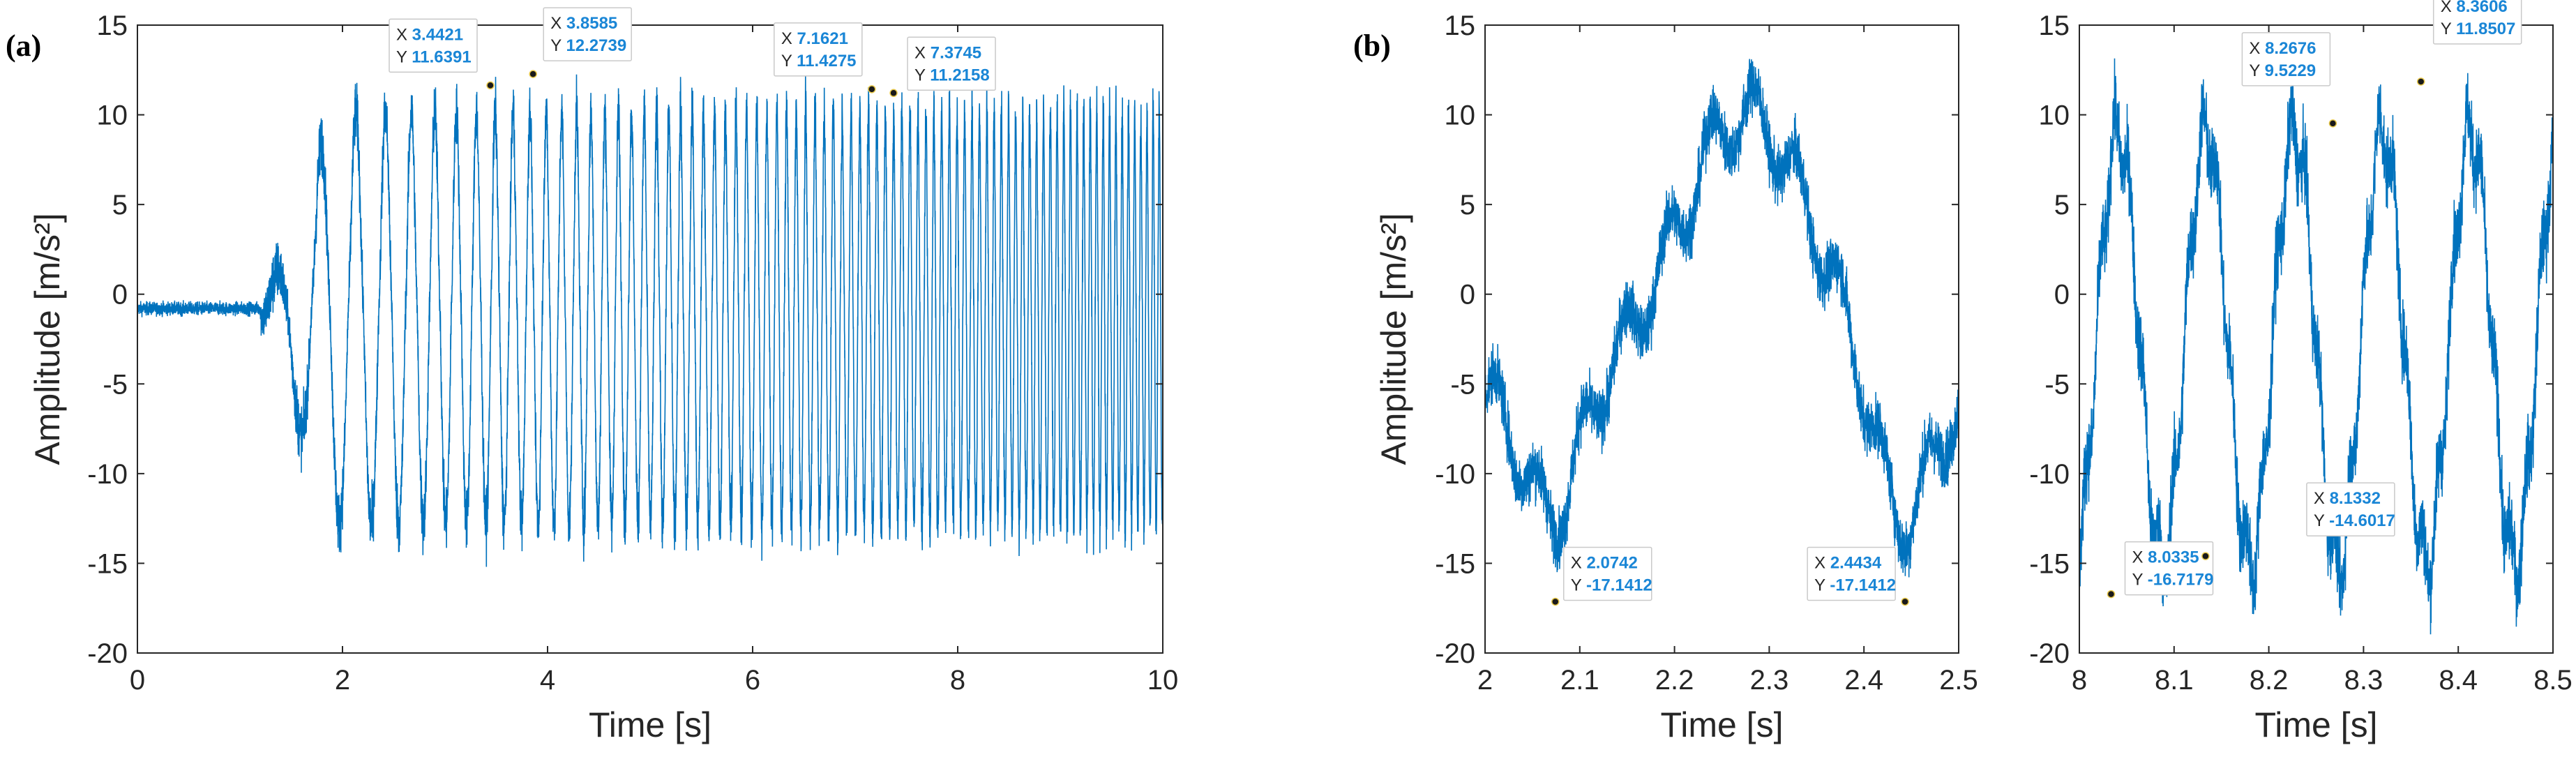  I want to click on y-axis-label: Amplitude [m/s²], so click(47, 339).